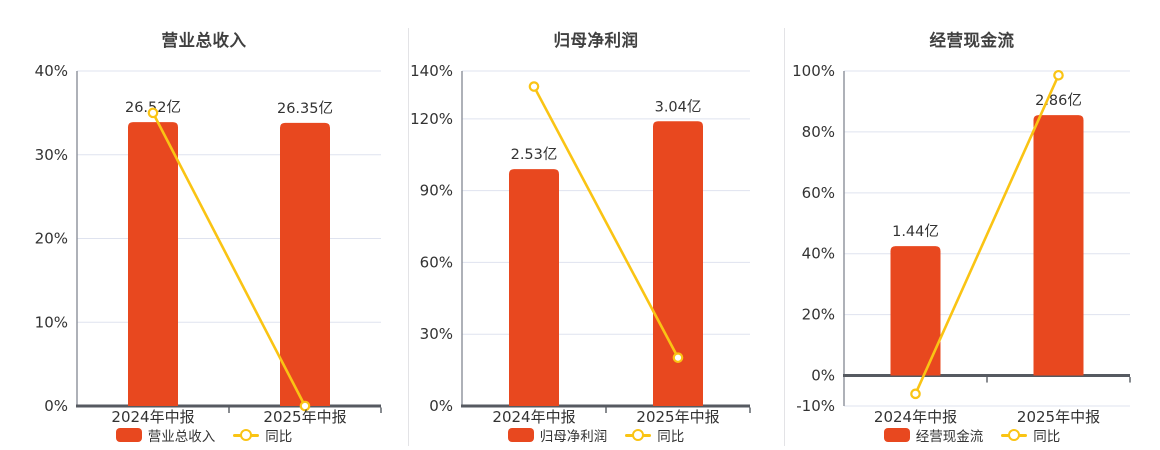  I want to click on chart-legend: 经营现金流 同比, so click(972, 435).